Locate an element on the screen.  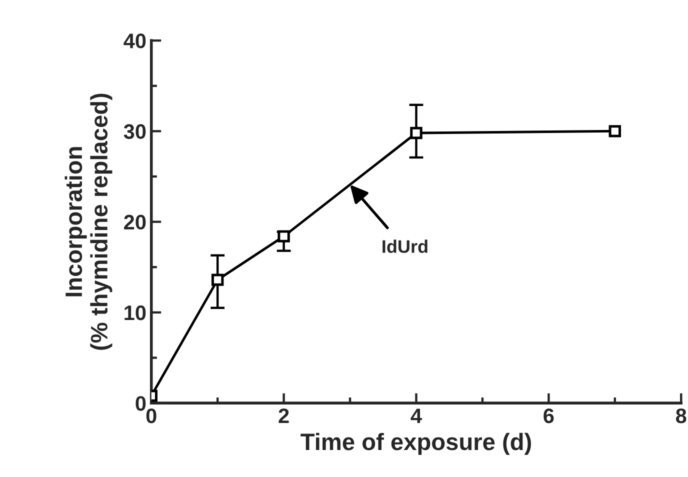
y-tick-label: 40 is located at coordinates (135, 41).